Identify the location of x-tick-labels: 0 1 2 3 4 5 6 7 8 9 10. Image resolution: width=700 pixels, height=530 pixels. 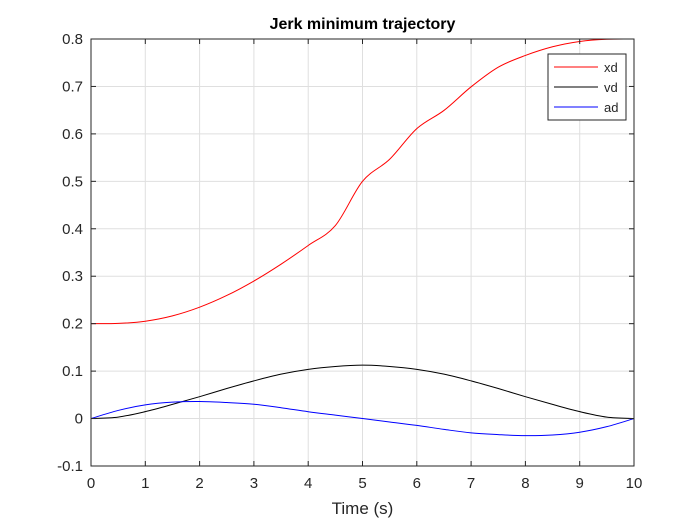
(365, 483).